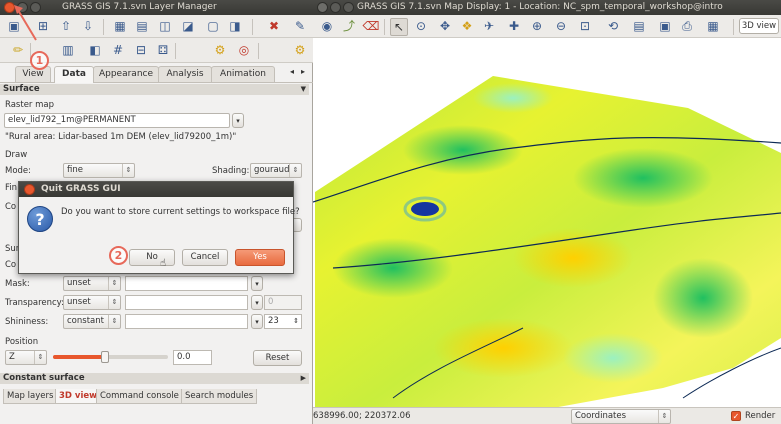 The image size is (781, 424). Describe the element at coordinates (156, 26) in the screenshot. I see `layer-manager-toolbar-1: ▣ ⊞ ⇧ ⇩ ▦ ▤ ◫ ◪ ▢ ◨ ✖ ✎` at that location.